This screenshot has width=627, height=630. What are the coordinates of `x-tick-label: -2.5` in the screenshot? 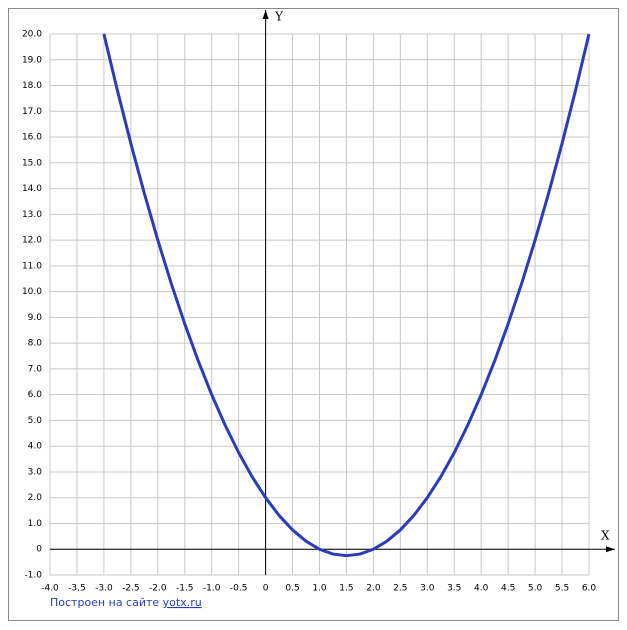 It's located at (131, 589).